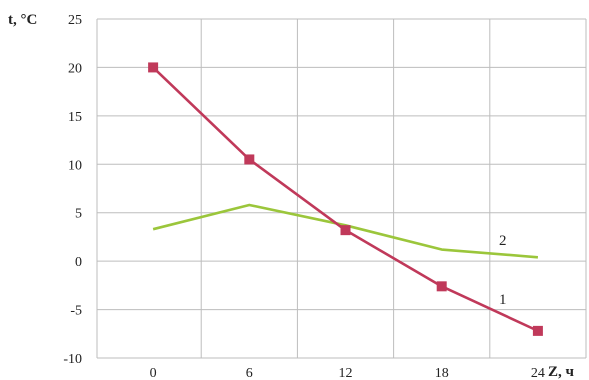  What do you see at coordinates (442, 373) in the screenshot?
I see `x-tick-label: 18` at bounding box center [442, 373].